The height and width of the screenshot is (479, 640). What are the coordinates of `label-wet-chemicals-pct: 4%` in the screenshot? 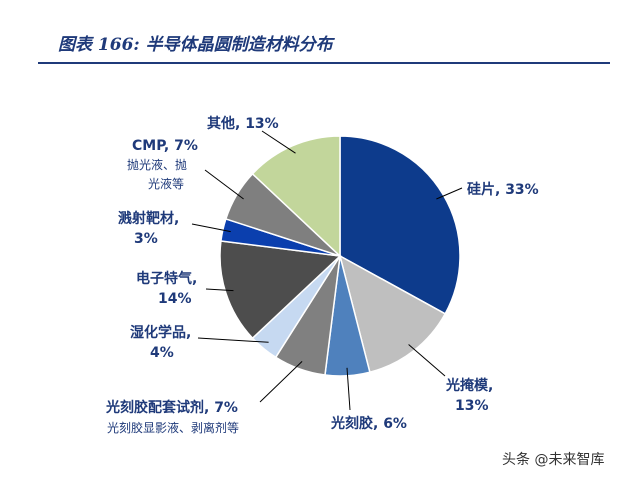 It's located at (162, 353).